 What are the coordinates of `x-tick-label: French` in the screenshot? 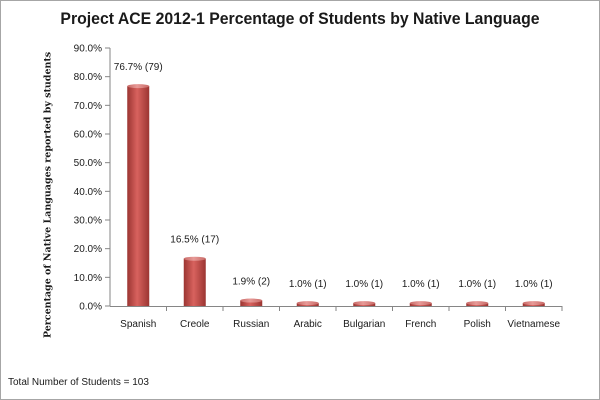 It's located at (420, 324).